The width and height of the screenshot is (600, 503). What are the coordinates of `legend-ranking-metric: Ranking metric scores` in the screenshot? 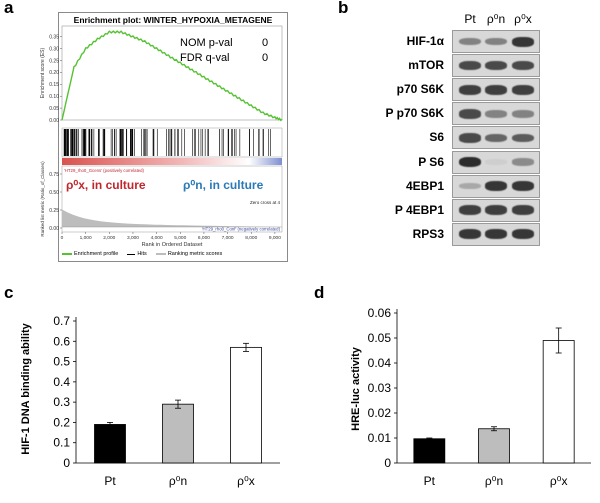 It's located at (188, 254).